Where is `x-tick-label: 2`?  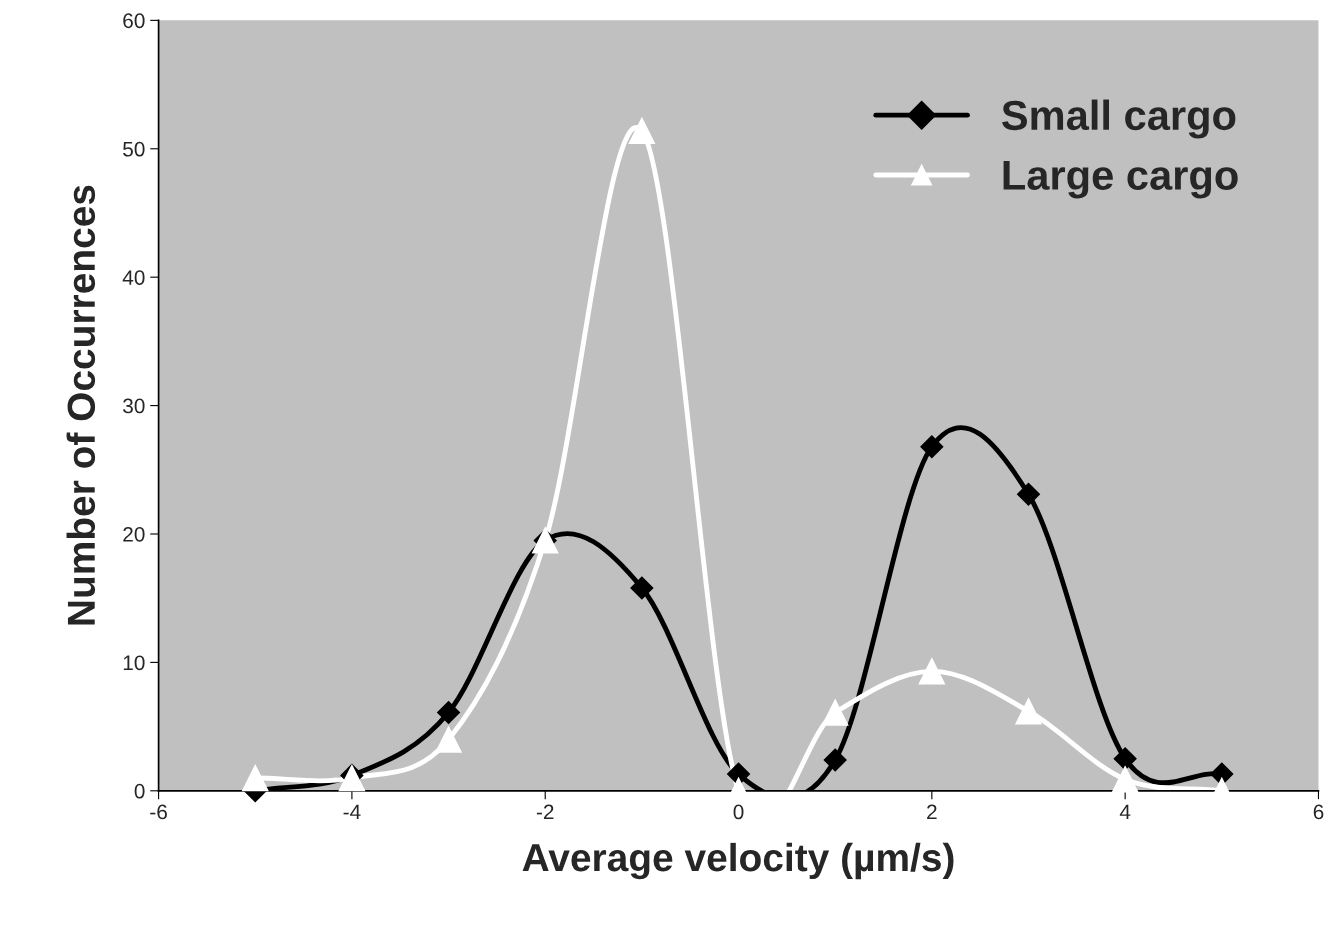 x-tick-label: 2 is located at coordinates (932, 812).